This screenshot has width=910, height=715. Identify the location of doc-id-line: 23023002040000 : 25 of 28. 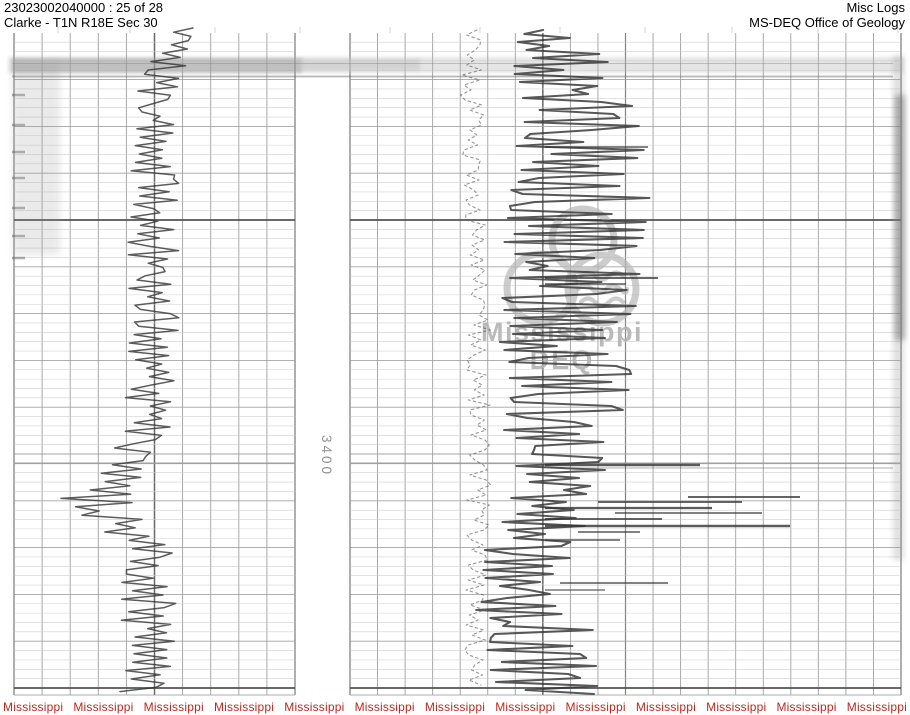
(84, 7).